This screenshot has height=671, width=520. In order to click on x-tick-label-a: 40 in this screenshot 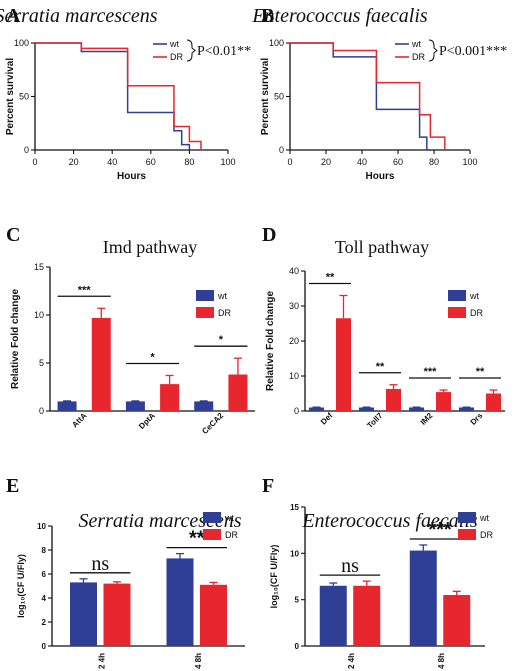, I will do `click(112, 162)`.